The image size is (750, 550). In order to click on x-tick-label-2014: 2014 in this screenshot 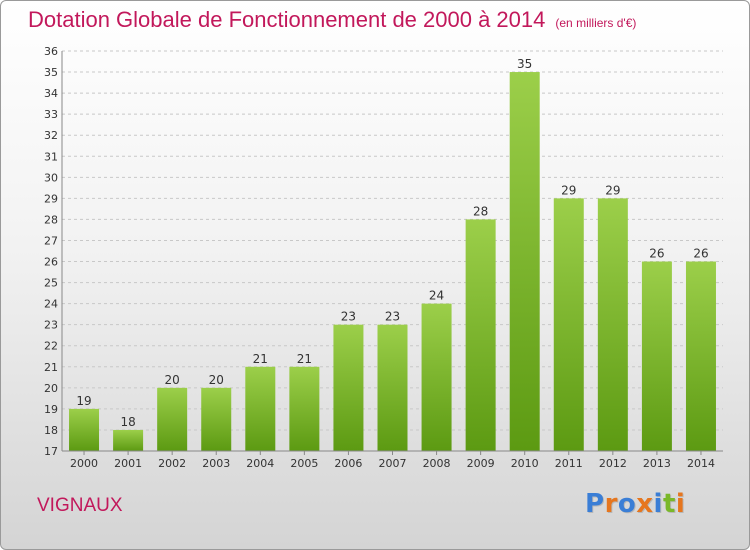, I will do `click(701, 463)`.